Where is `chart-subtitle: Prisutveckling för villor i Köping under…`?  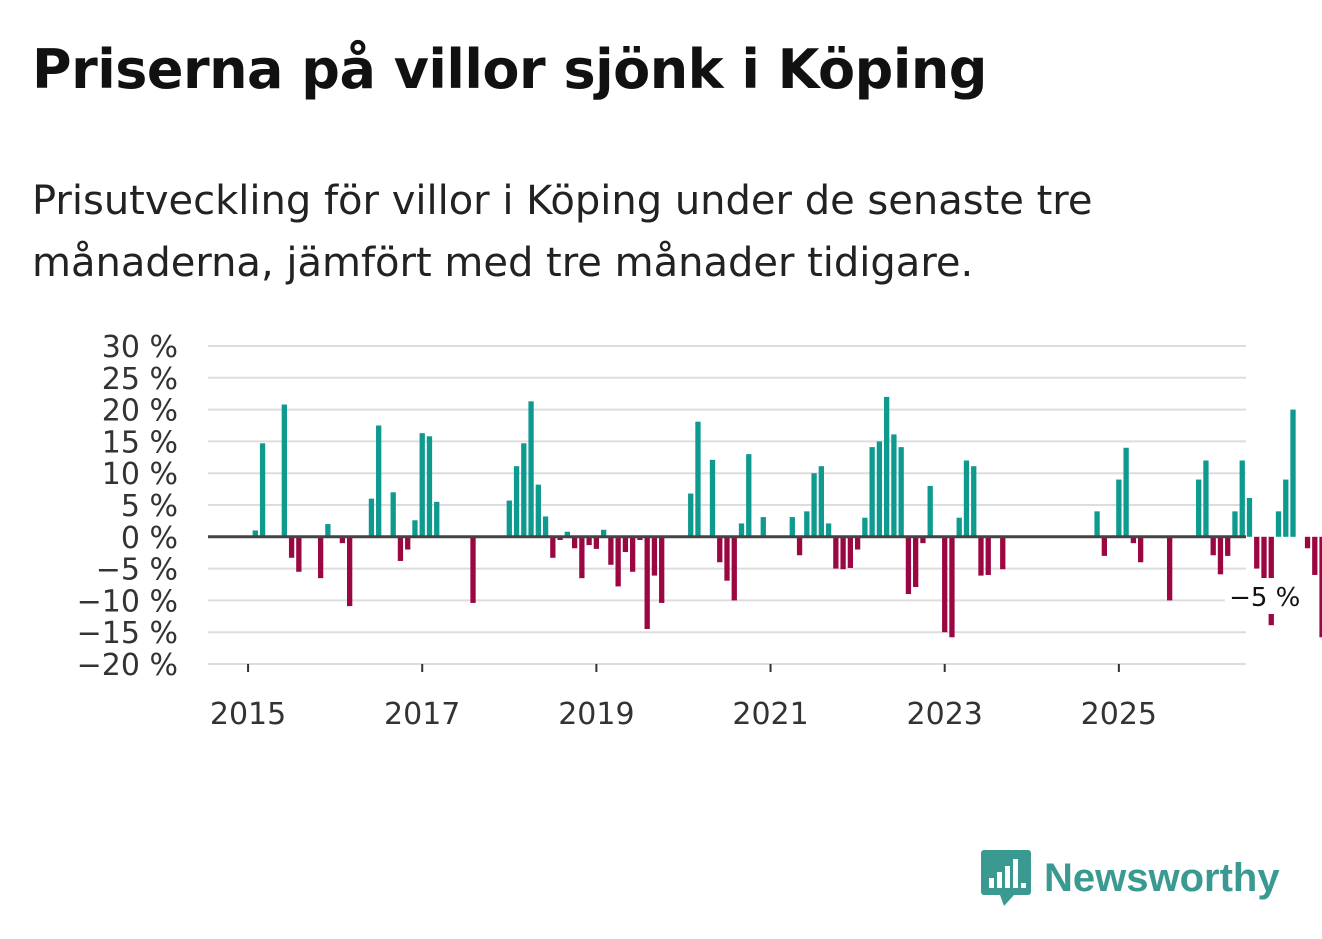 chart-subtitle: Prisutveckling för villor i Köping under… is located at coordinates (562, 232).